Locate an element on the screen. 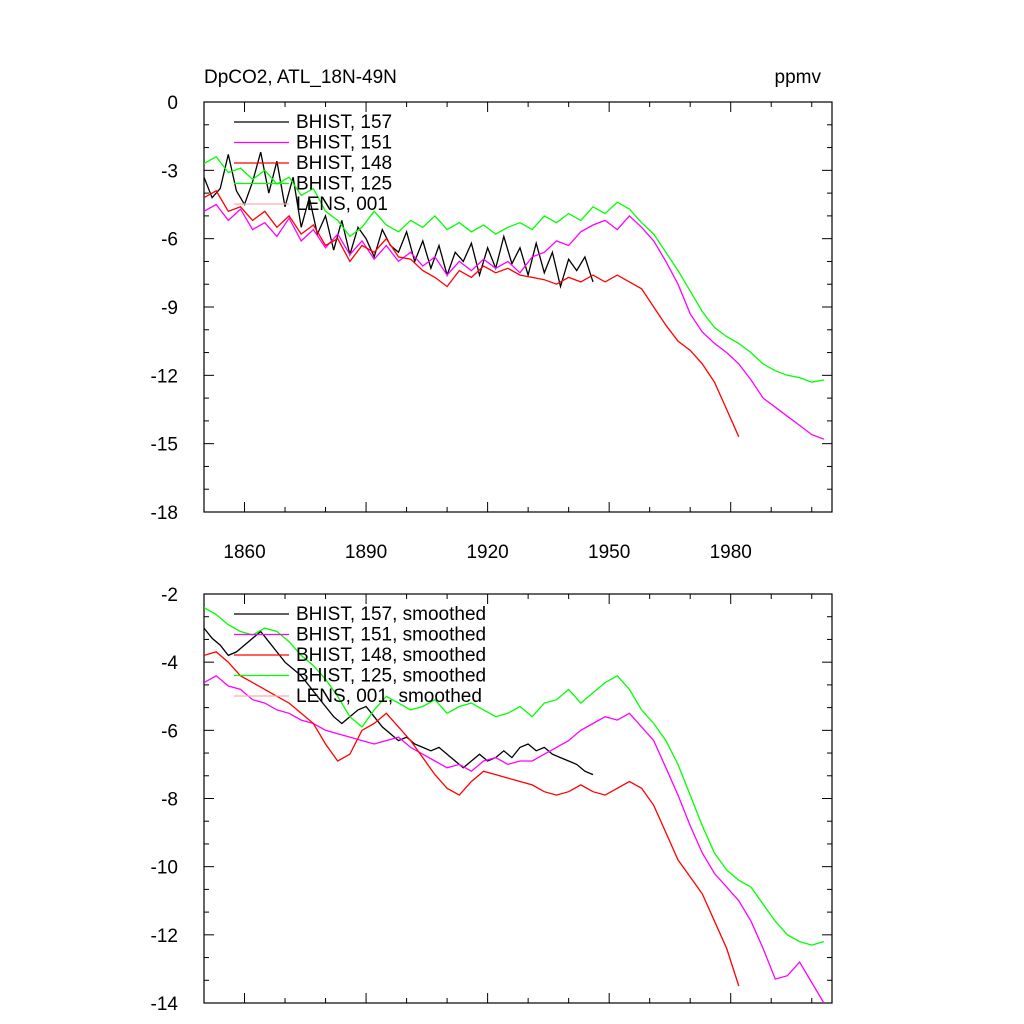 The height and width of the screenshot is (1024, 1024). y-tick-label: -3 is located at coordinates (169, 171).